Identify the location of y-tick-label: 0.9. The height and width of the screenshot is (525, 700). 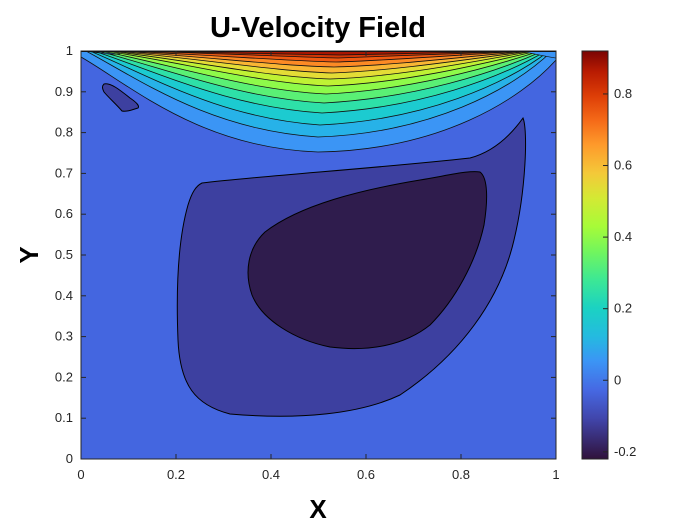
(64, 91).